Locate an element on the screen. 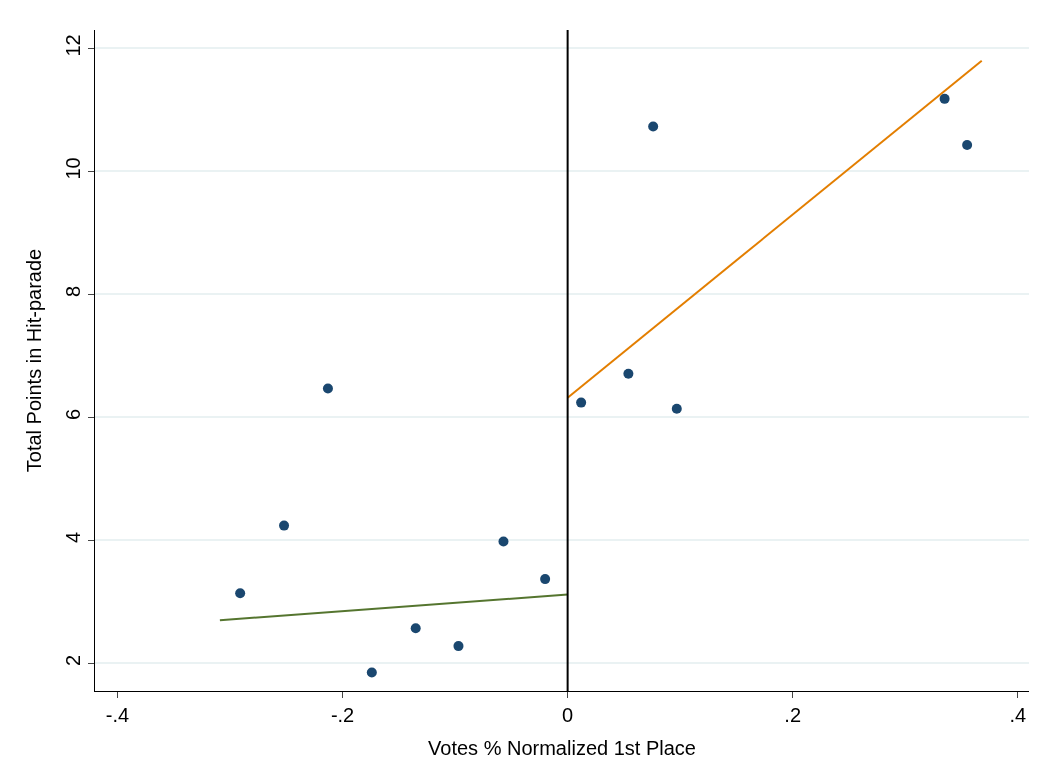 This screenshot has height=771, width=1059. x-tick-label: -.4 is located at coordinates (117, 715).